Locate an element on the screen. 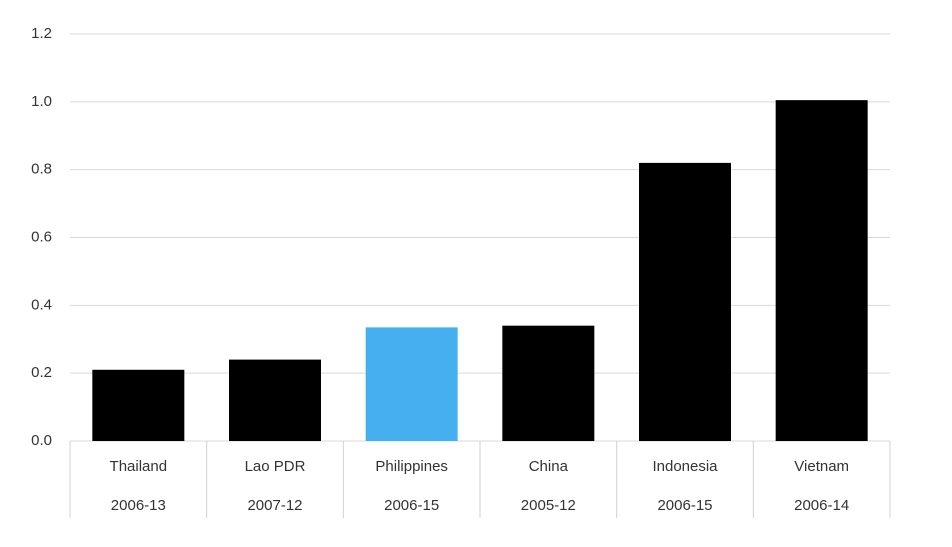 This screenshot has height=547, width=952. y-tick-label: 0.2 is located at coordinates (41, 372).